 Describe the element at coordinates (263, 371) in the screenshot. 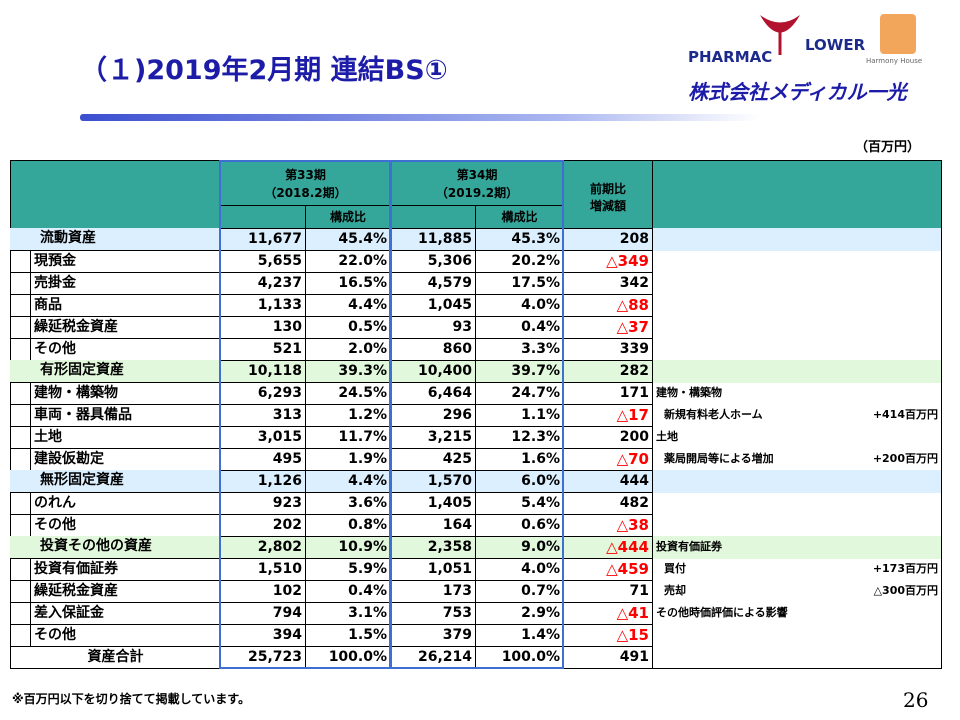

I see `value-cell: 10,118` at that location.